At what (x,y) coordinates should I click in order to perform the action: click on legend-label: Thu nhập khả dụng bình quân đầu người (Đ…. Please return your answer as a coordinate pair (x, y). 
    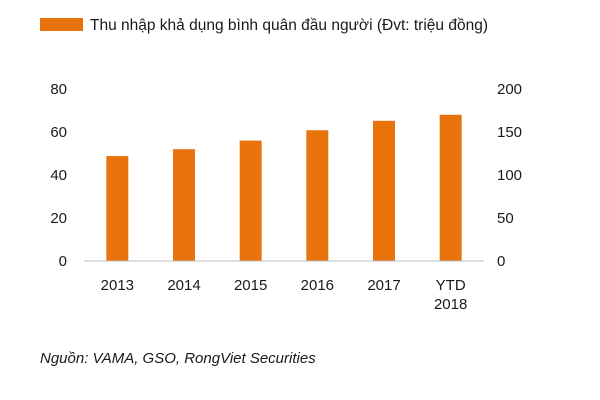
    Looking at the image, I should click on (289, 25).